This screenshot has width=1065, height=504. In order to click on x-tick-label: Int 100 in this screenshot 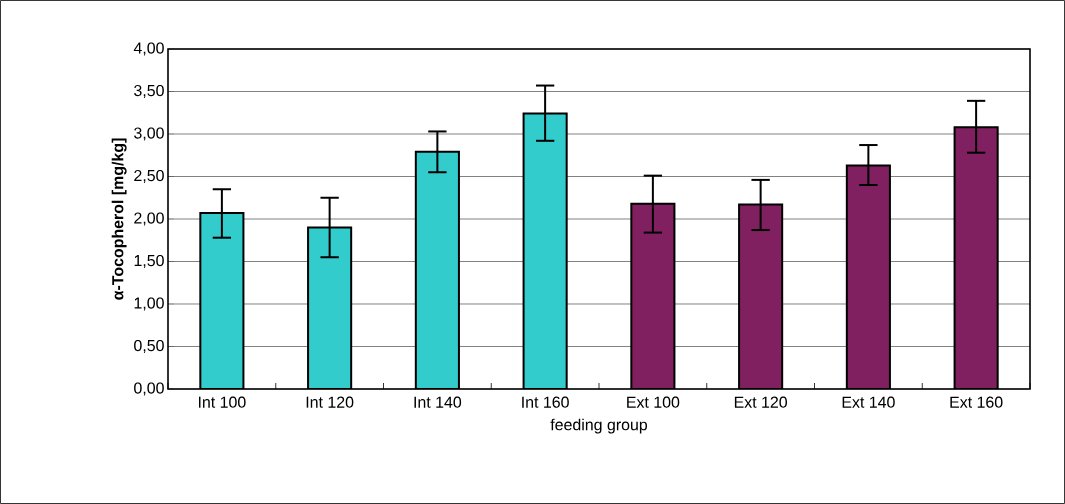, I will do `click(222, 402)`.